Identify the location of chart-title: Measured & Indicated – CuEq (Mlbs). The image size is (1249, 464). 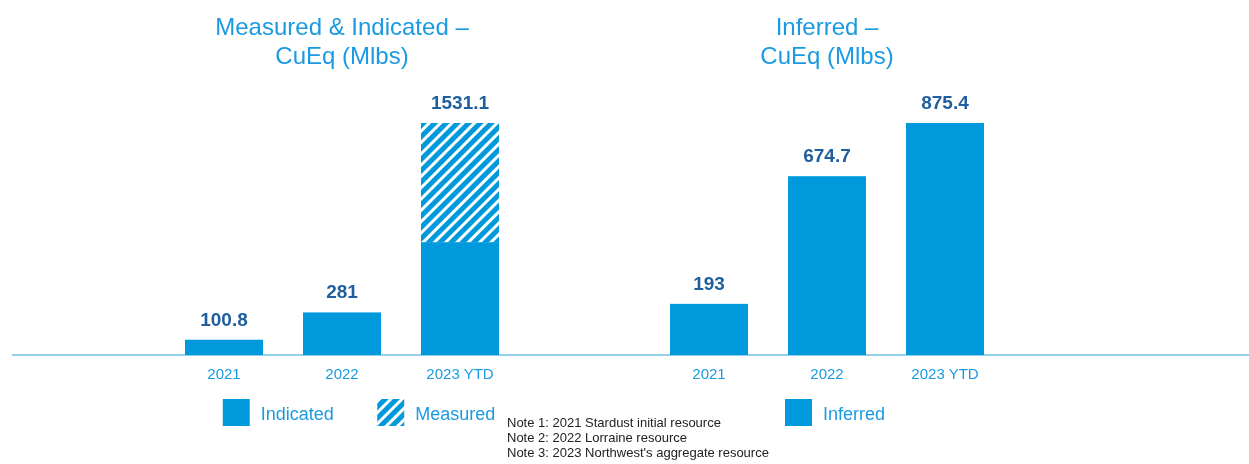
(342, 41).